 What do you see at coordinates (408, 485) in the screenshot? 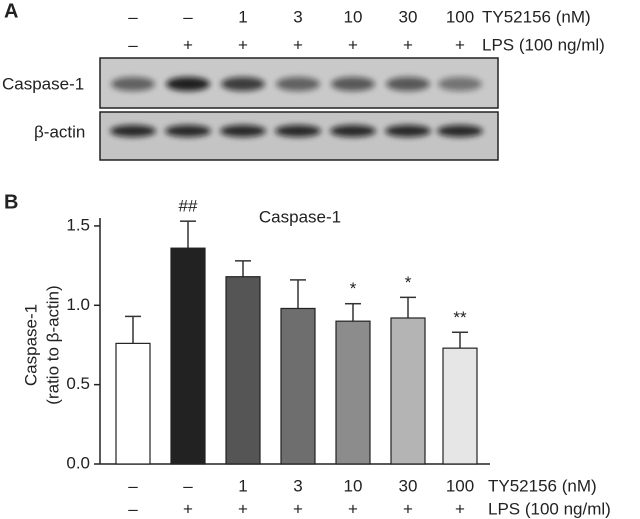
I see `x-tick-label: 30` at bounding box center [408, 485].